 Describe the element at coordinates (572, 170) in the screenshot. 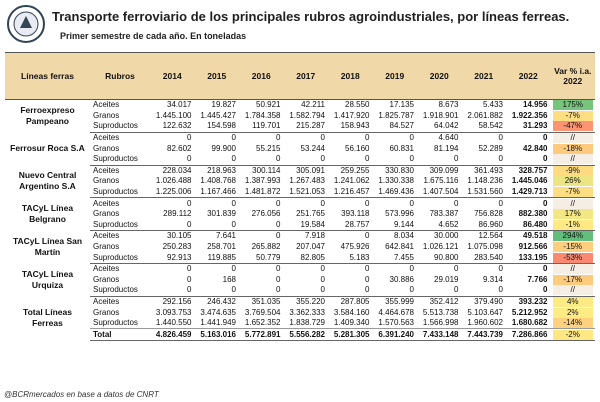

I see `var-value: -9%` at that location.